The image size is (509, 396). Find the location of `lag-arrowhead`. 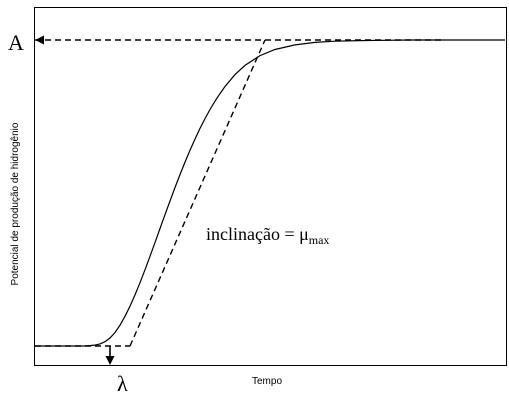

lag-arrowhead is located at coordinates (110, 360).